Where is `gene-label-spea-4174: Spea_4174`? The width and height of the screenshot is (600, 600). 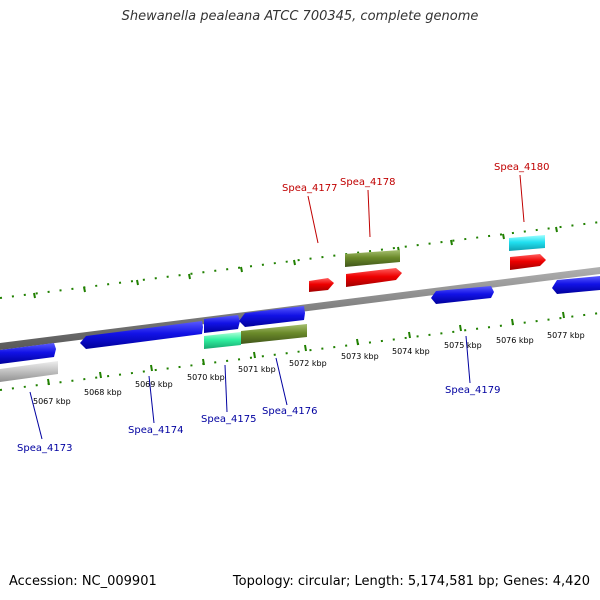
gene-label-spea-4174: Spea_4174 is located at coordinates (155, 430).